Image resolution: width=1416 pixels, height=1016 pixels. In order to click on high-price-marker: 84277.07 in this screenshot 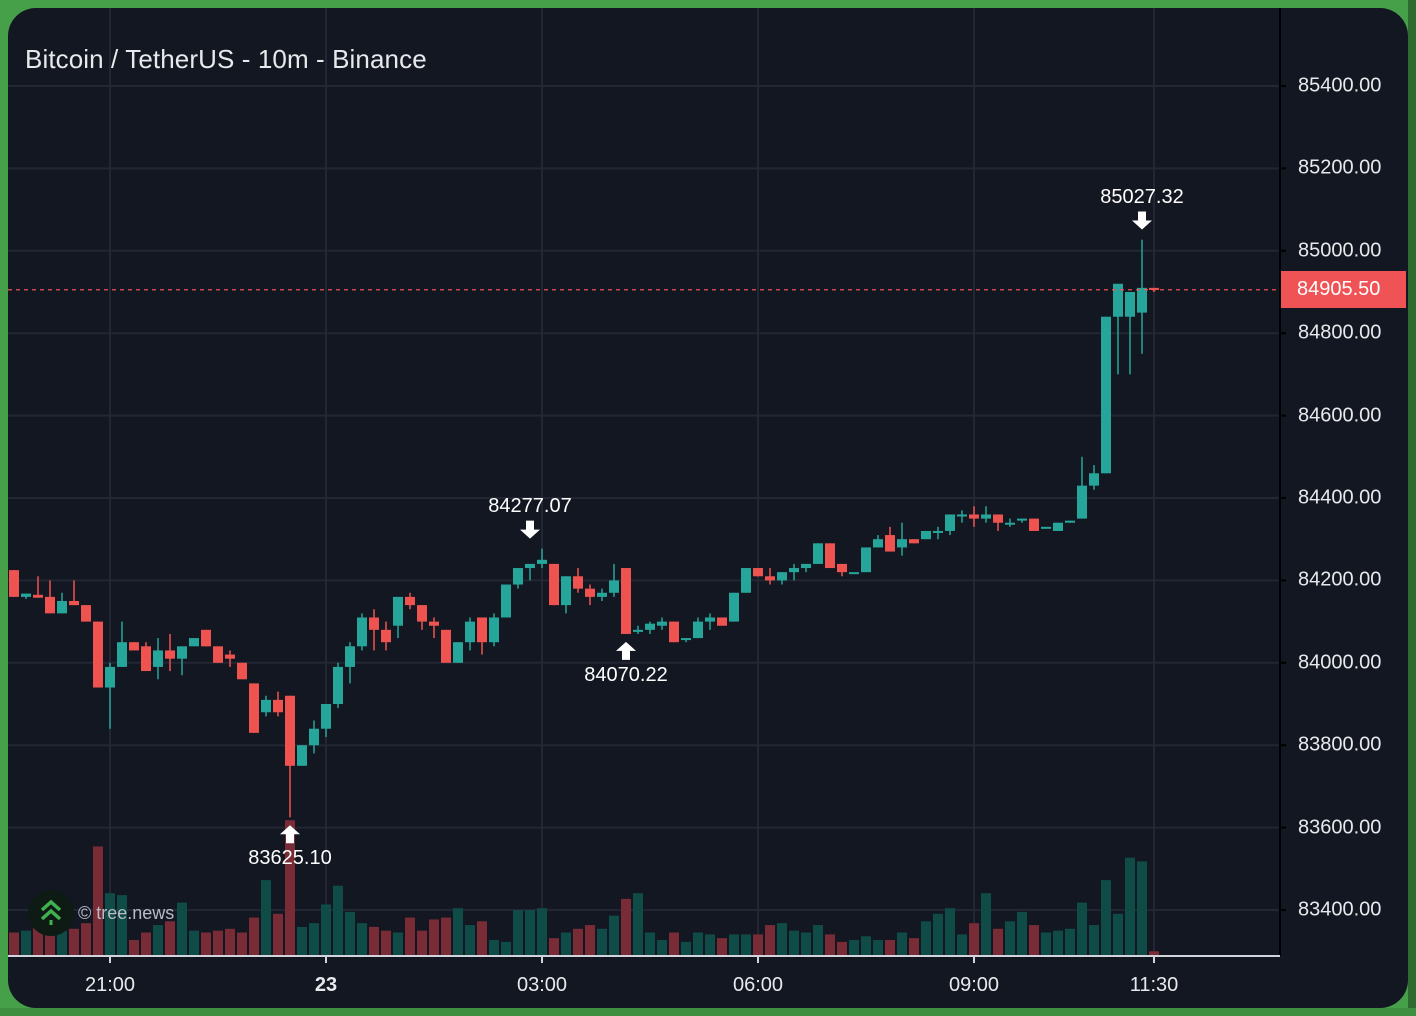, I will do `click(530, 505)`.